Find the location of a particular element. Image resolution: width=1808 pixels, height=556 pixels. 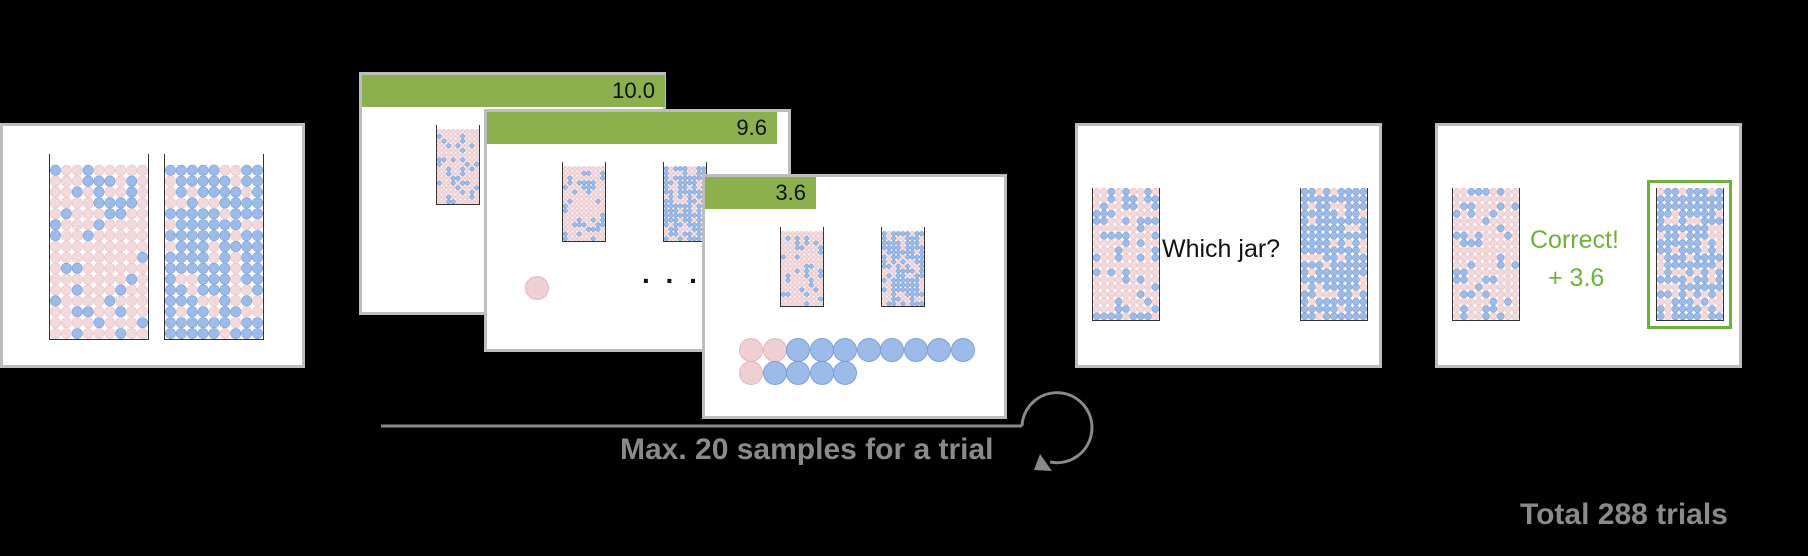

sampling-screen-3: 3.6 is located at coordinates (854, 296).